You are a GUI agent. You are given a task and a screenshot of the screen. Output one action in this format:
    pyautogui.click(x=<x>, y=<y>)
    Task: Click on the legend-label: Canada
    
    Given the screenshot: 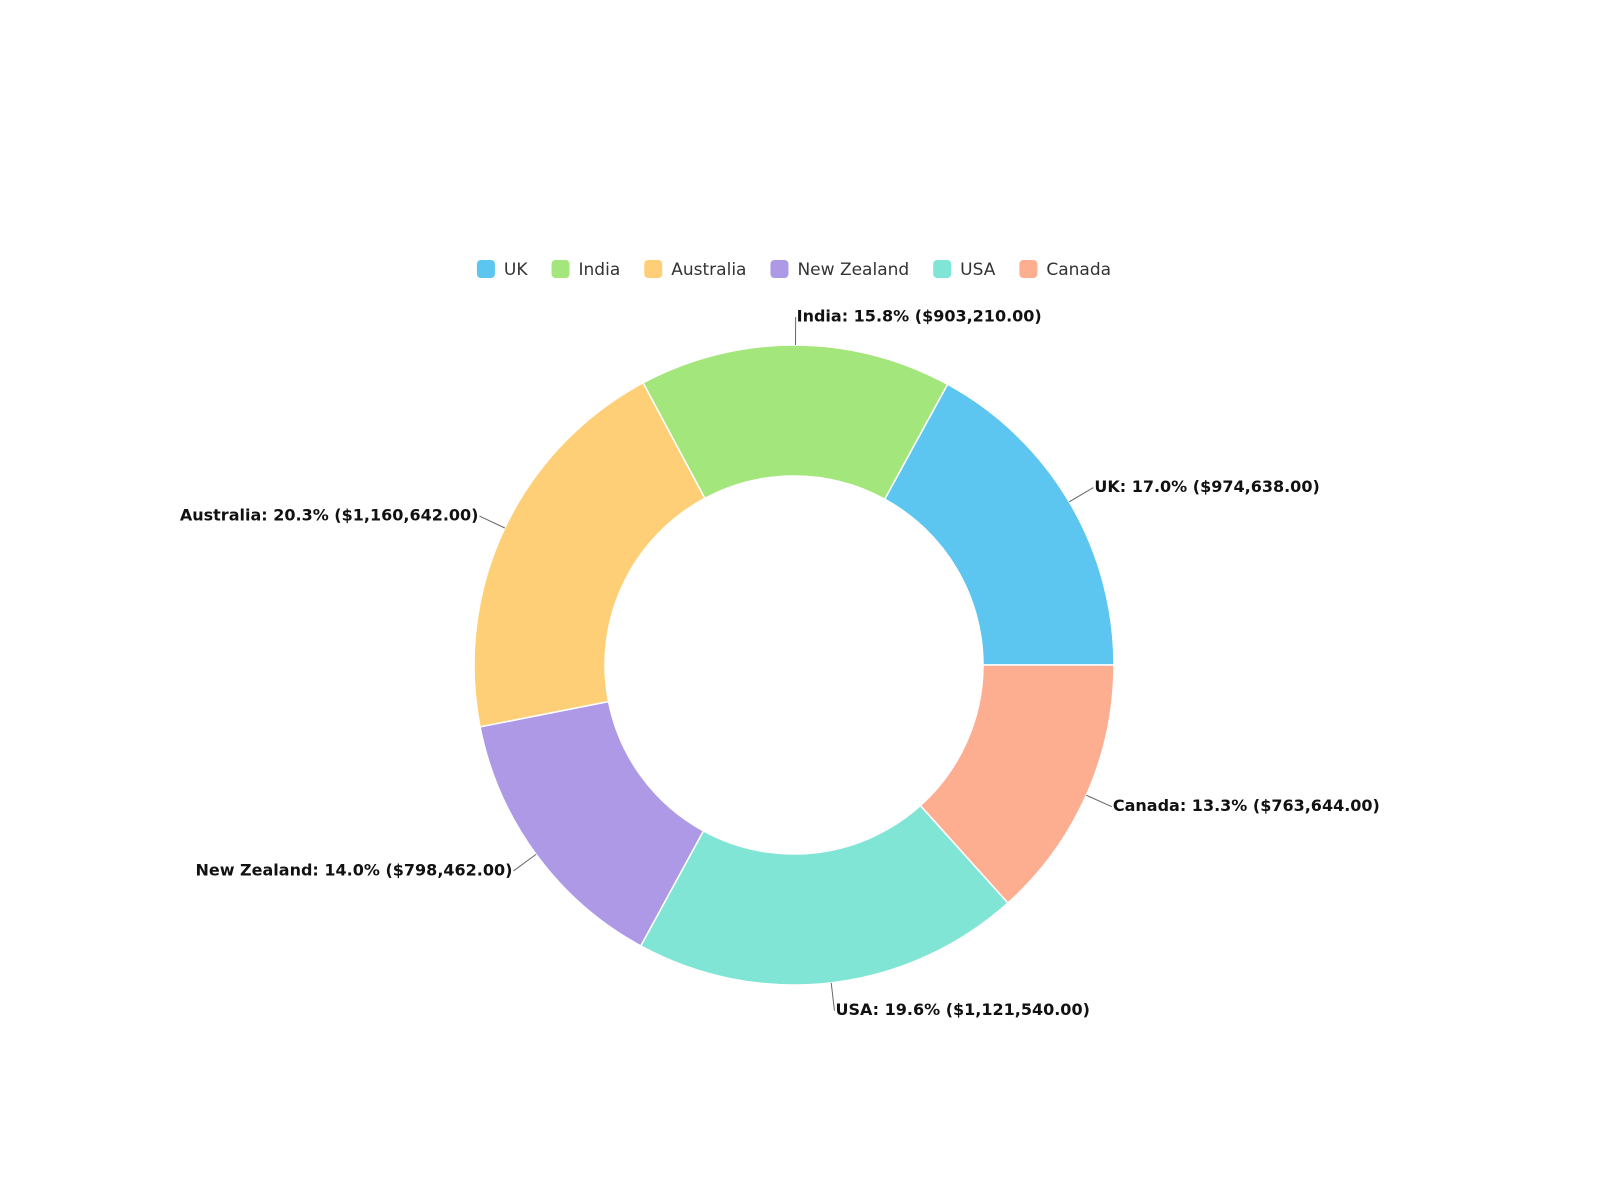 What is the action you would take?
    pyautogui.click(x=1078, y=270)
    